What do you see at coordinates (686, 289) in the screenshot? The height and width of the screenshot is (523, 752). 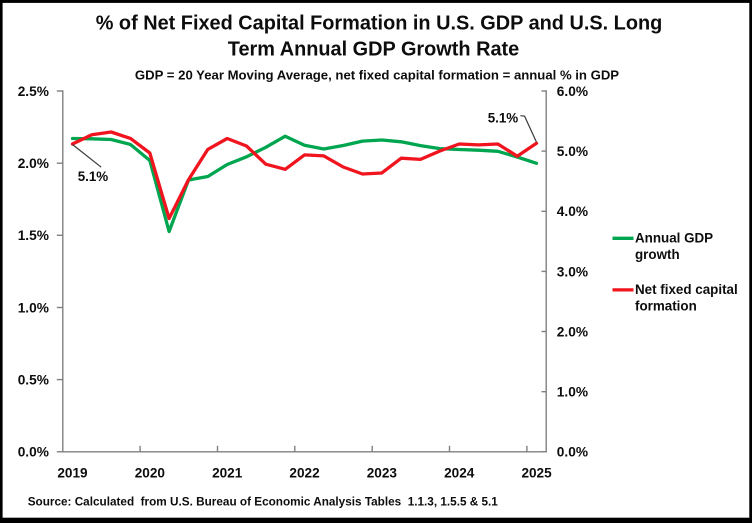 I see `svg-text: Net fixed capital` at bounding box center [686, 289].